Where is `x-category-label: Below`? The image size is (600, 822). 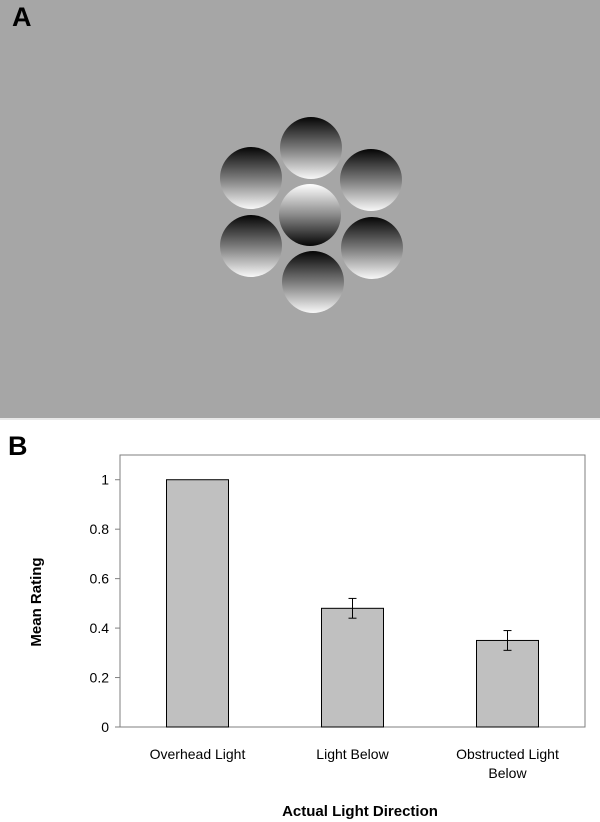
x-category-label: Below is located at coordinates (507, 773).